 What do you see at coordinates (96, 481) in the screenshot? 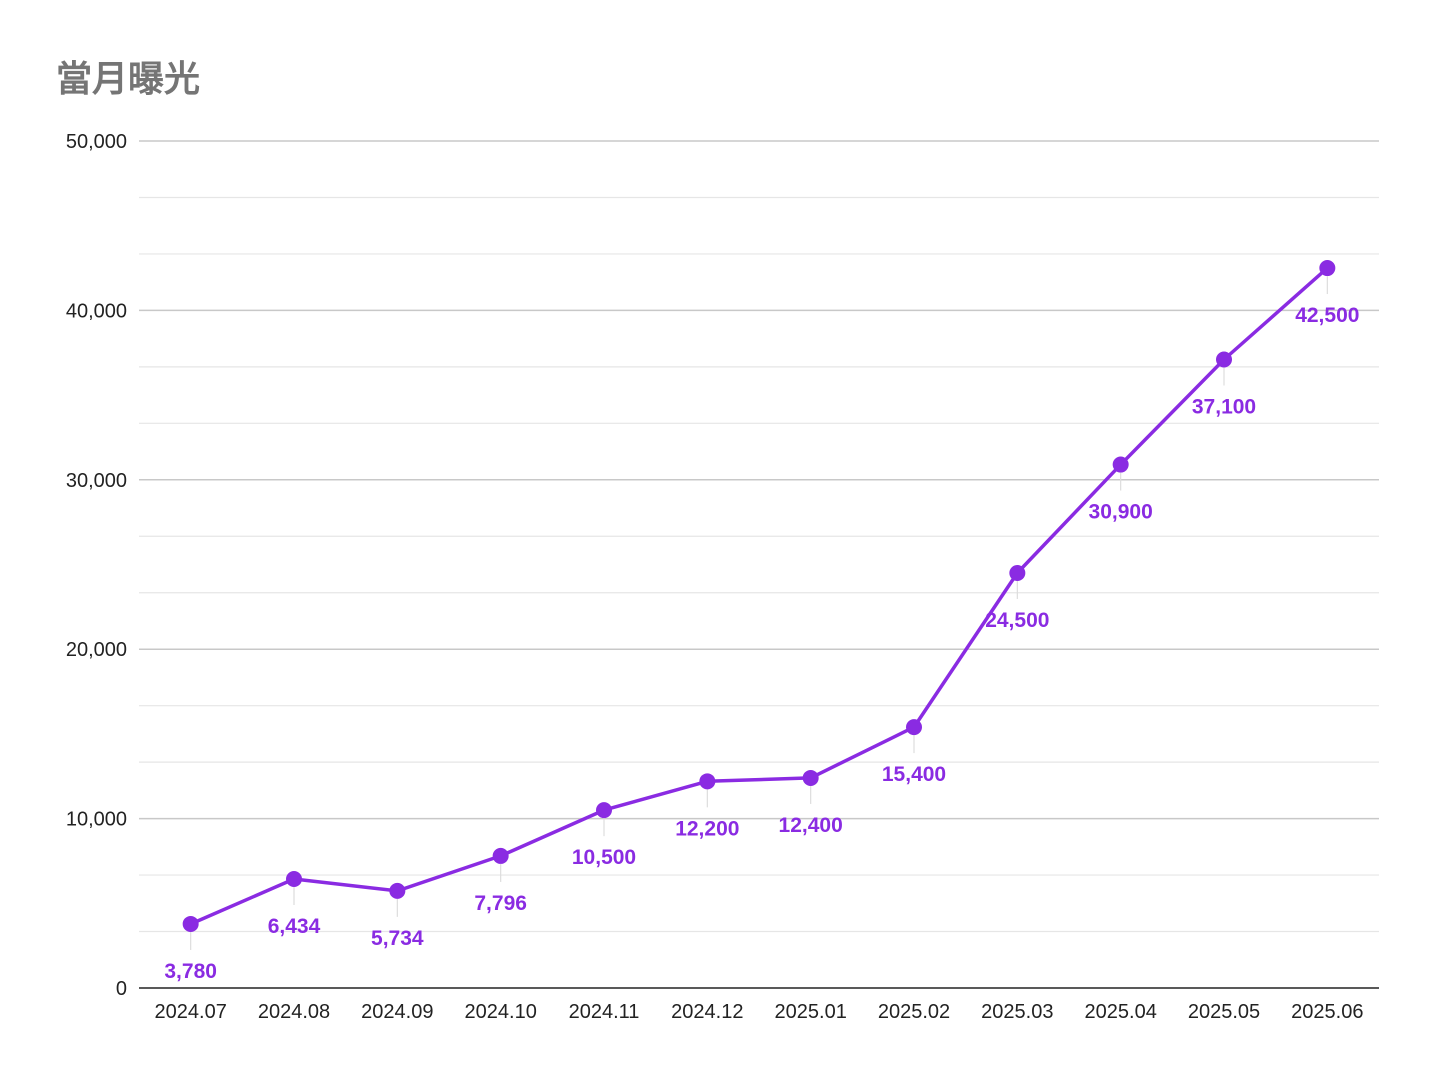
I see `y-tick-label: 30,000` at bounding box center [96, 481].